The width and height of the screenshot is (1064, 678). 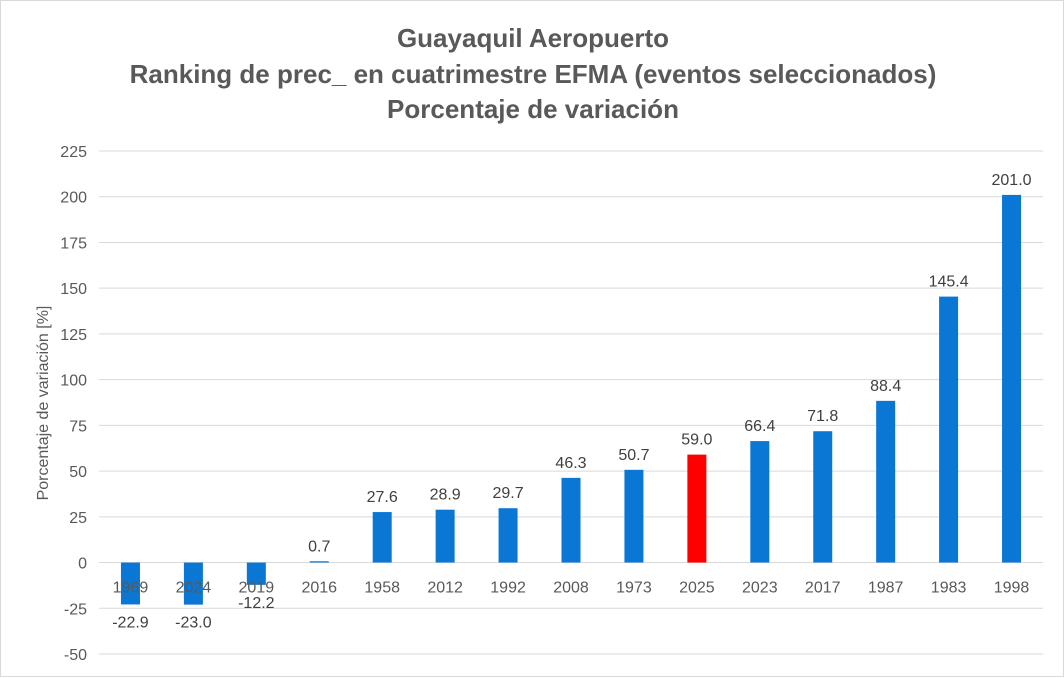 I want to click on bar-2012, so click(x=445, y=536).